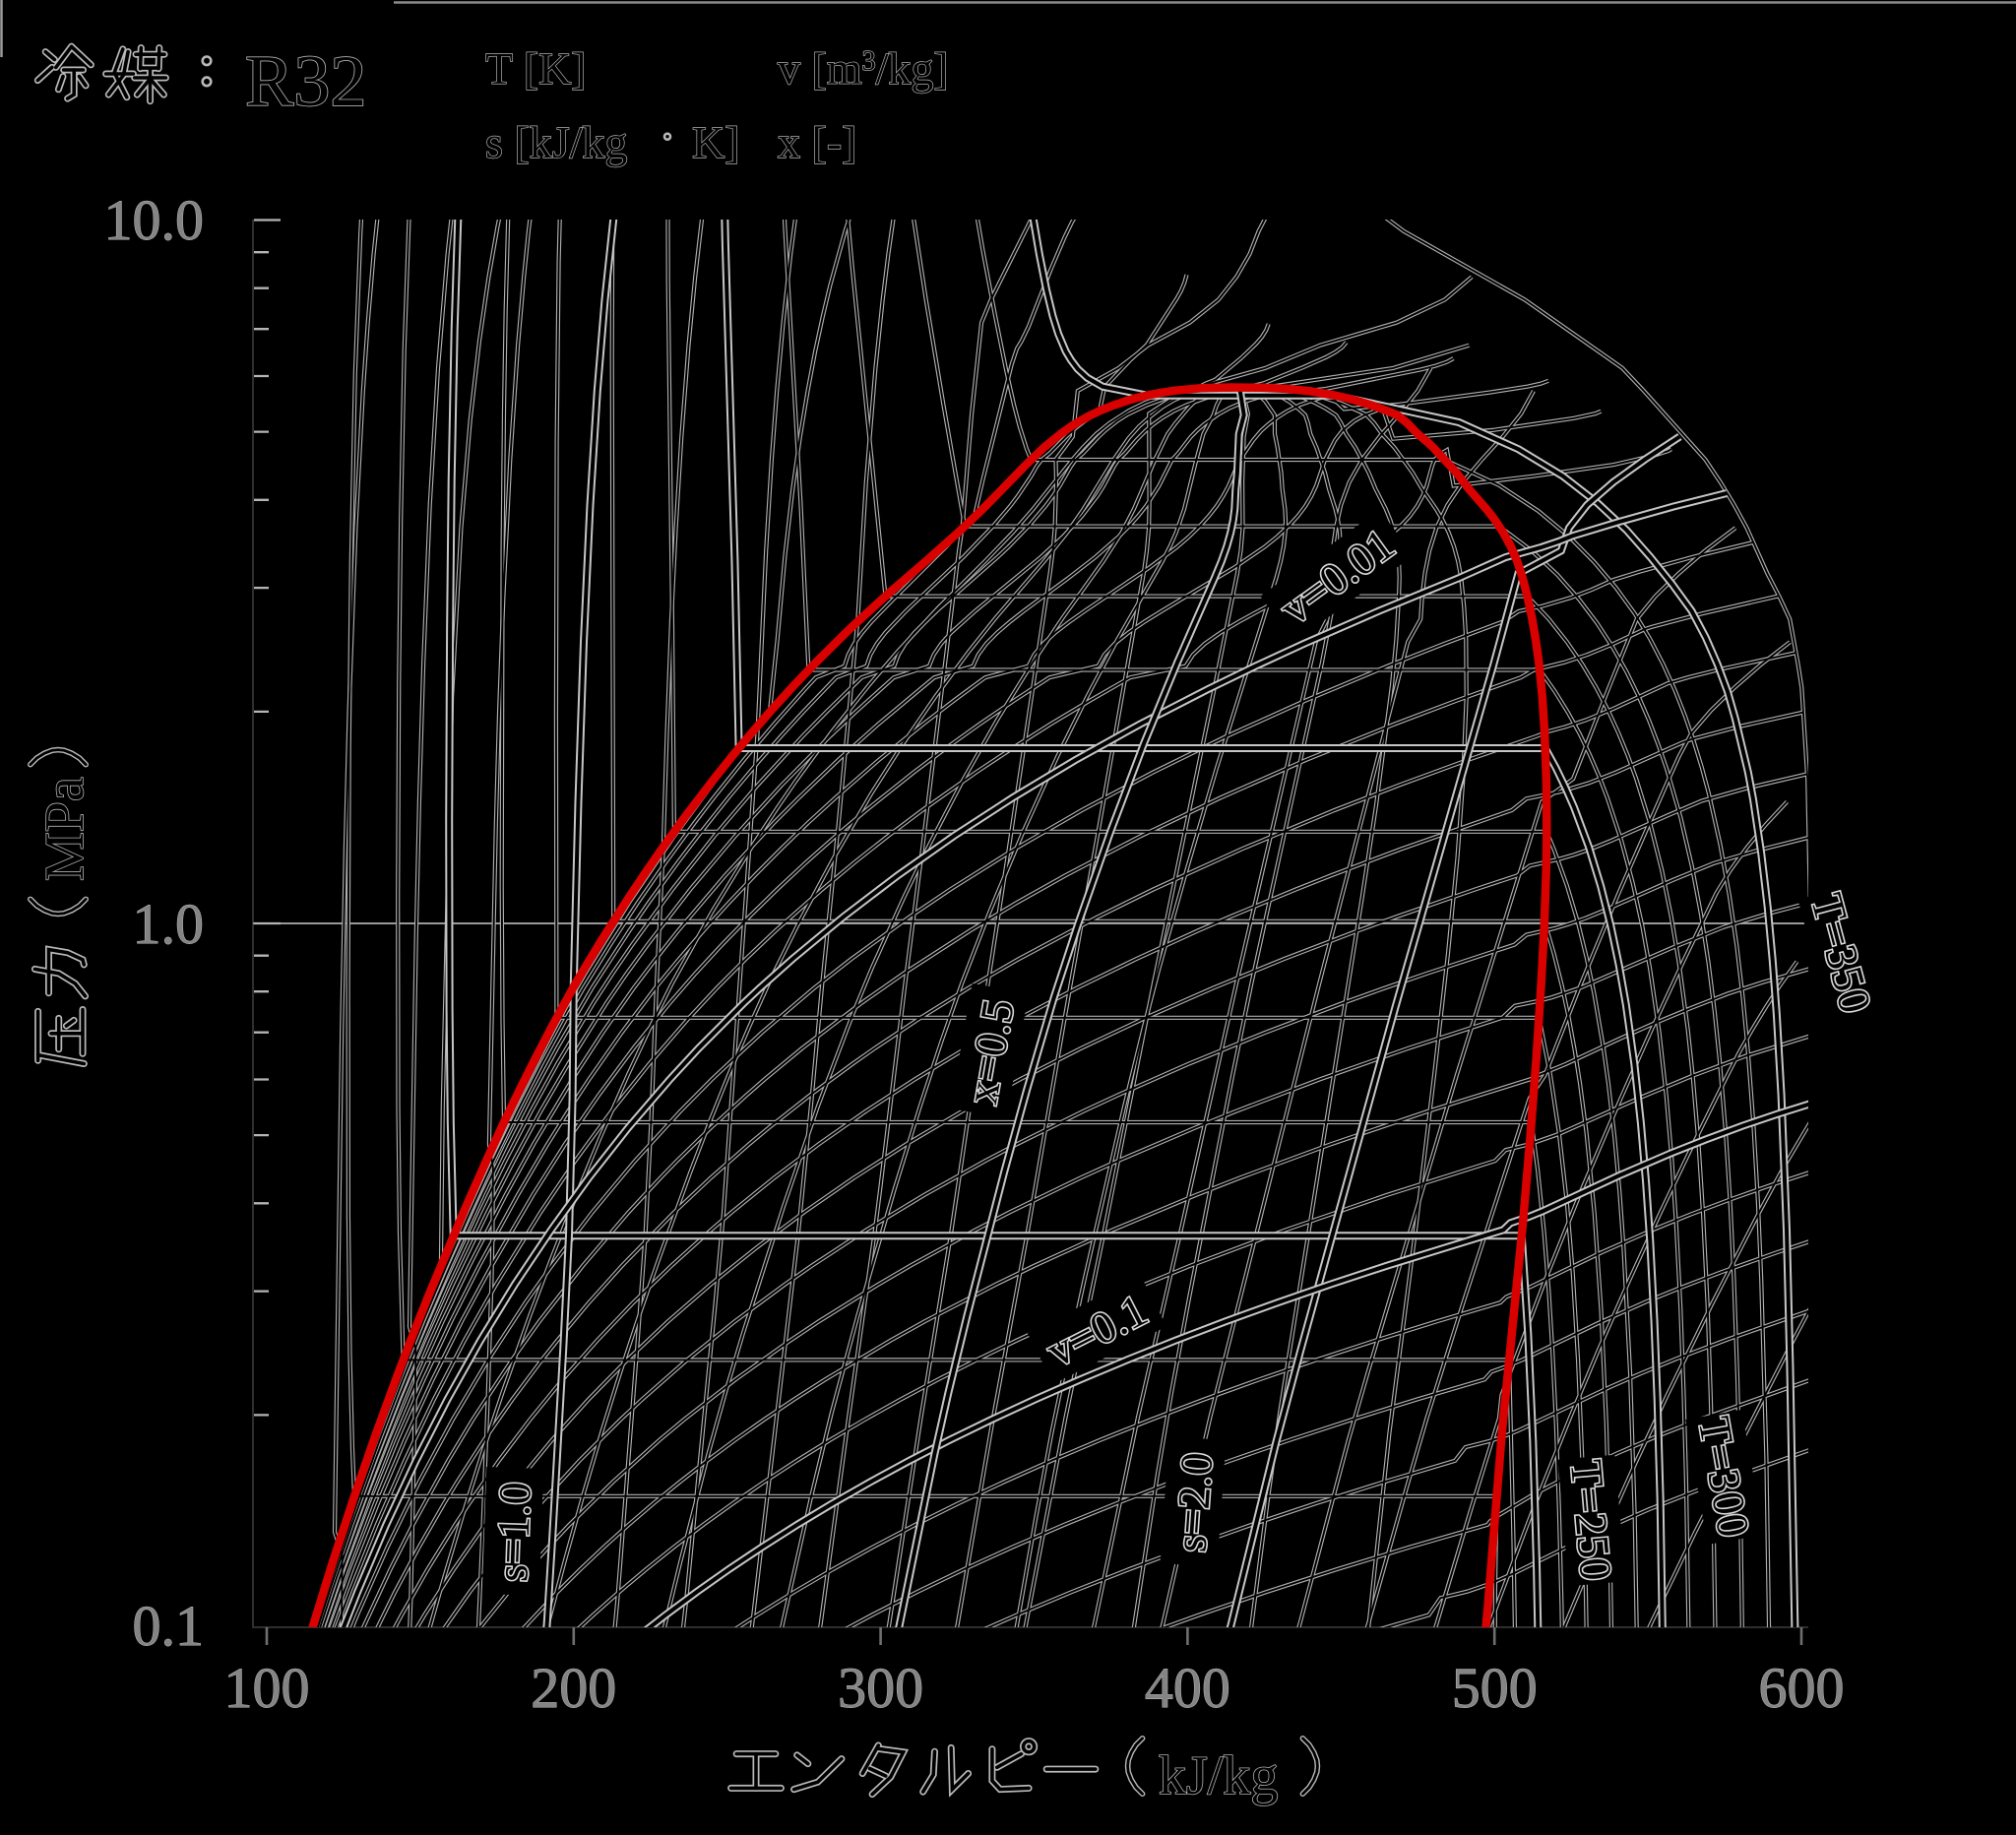 This screenshot has width=2016, height=1835. What do you see at coordinates (716, 142) in the screenshot?
I see `svg-text: K]` at bounding box center [716, 142].